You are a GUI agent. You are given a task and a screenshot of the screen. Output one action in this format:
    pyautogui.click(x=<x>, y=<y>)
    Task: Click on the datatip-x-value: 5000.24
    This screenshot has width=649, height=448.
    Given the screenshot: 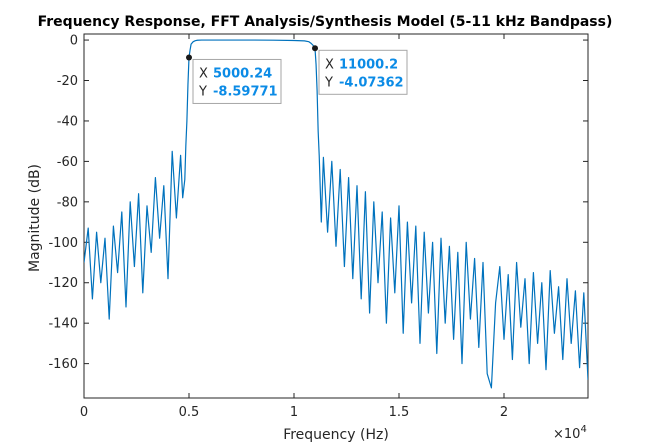 What is the action you would take?
    pyautogui.click(x=242, y=73)
    